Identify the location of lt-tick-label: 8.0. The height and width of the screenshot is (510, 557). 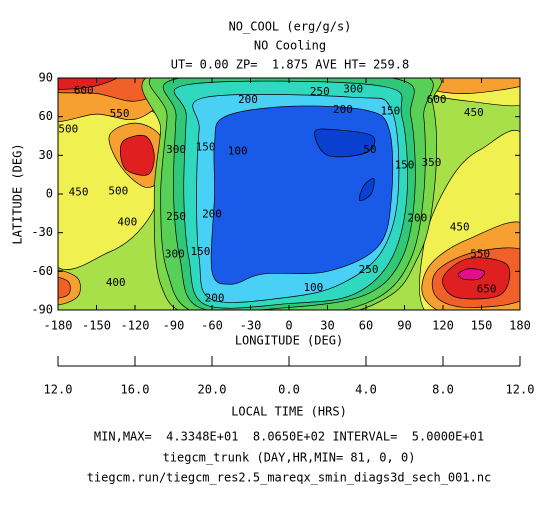
(443, 390).